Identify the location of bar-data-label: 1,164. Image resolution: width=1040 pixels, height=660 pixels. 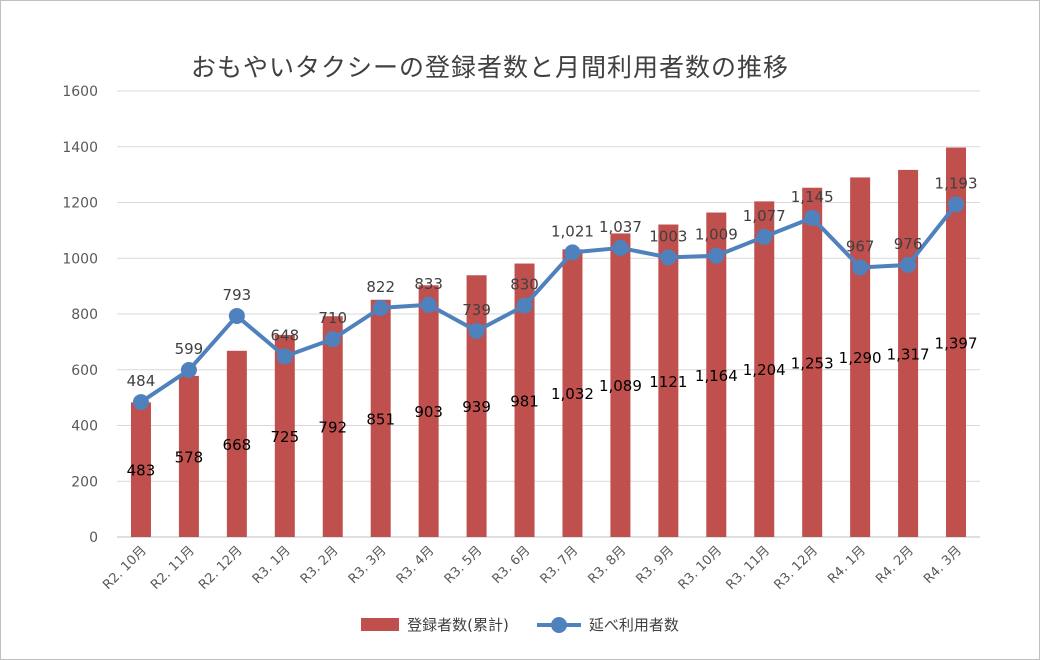
(716, 376).